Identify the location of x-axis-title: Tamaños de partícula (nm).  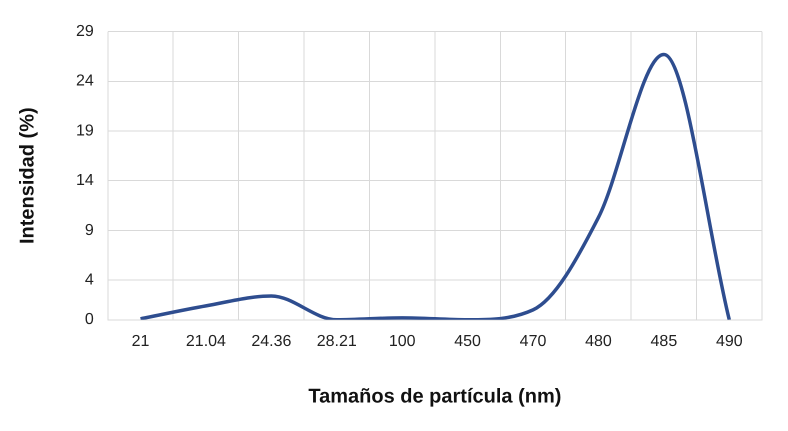
(435, 397).